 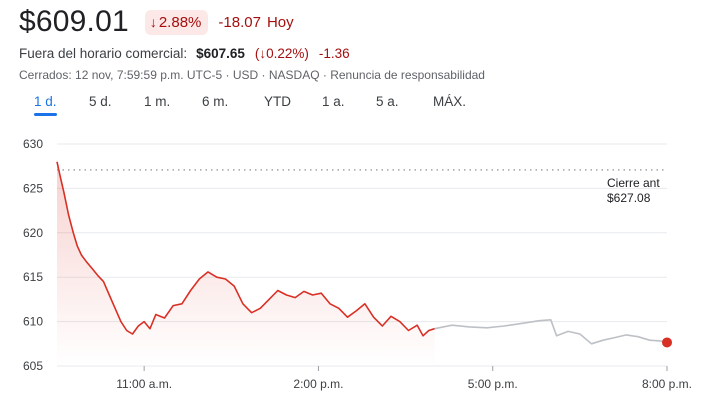 I want to click on tab-5d: 5 d., so click(x=100, y=101).